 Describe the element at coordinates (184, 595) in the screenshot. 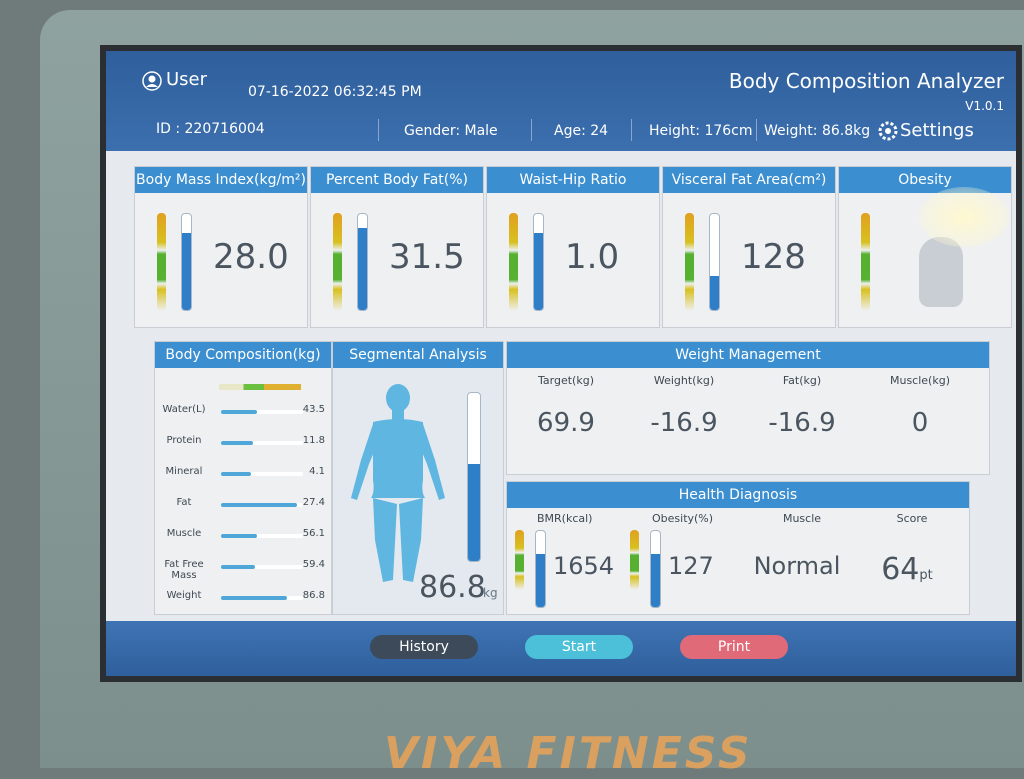

I see `row-label: Weight` at that location.